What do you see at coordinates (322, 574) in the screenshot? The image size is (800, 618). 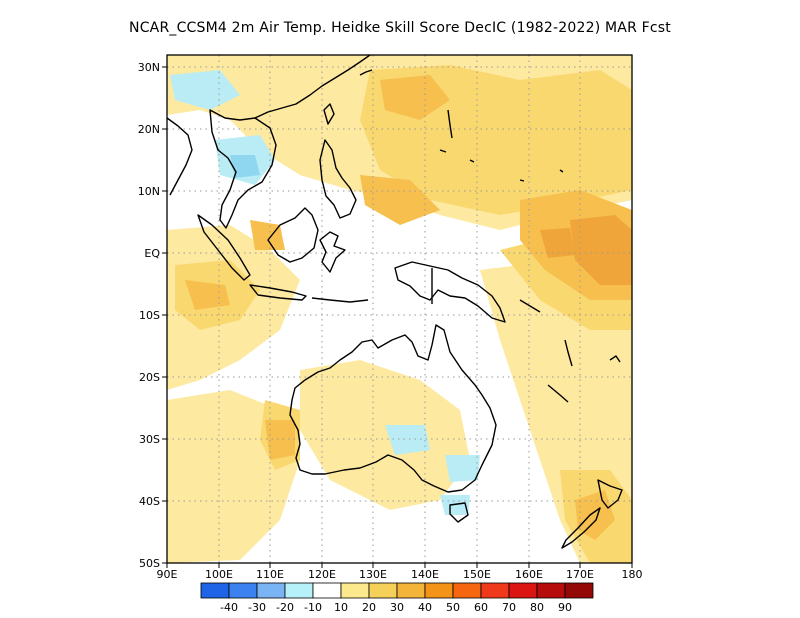 I see `lon-label: 120E` at bounding box center [322, 574].